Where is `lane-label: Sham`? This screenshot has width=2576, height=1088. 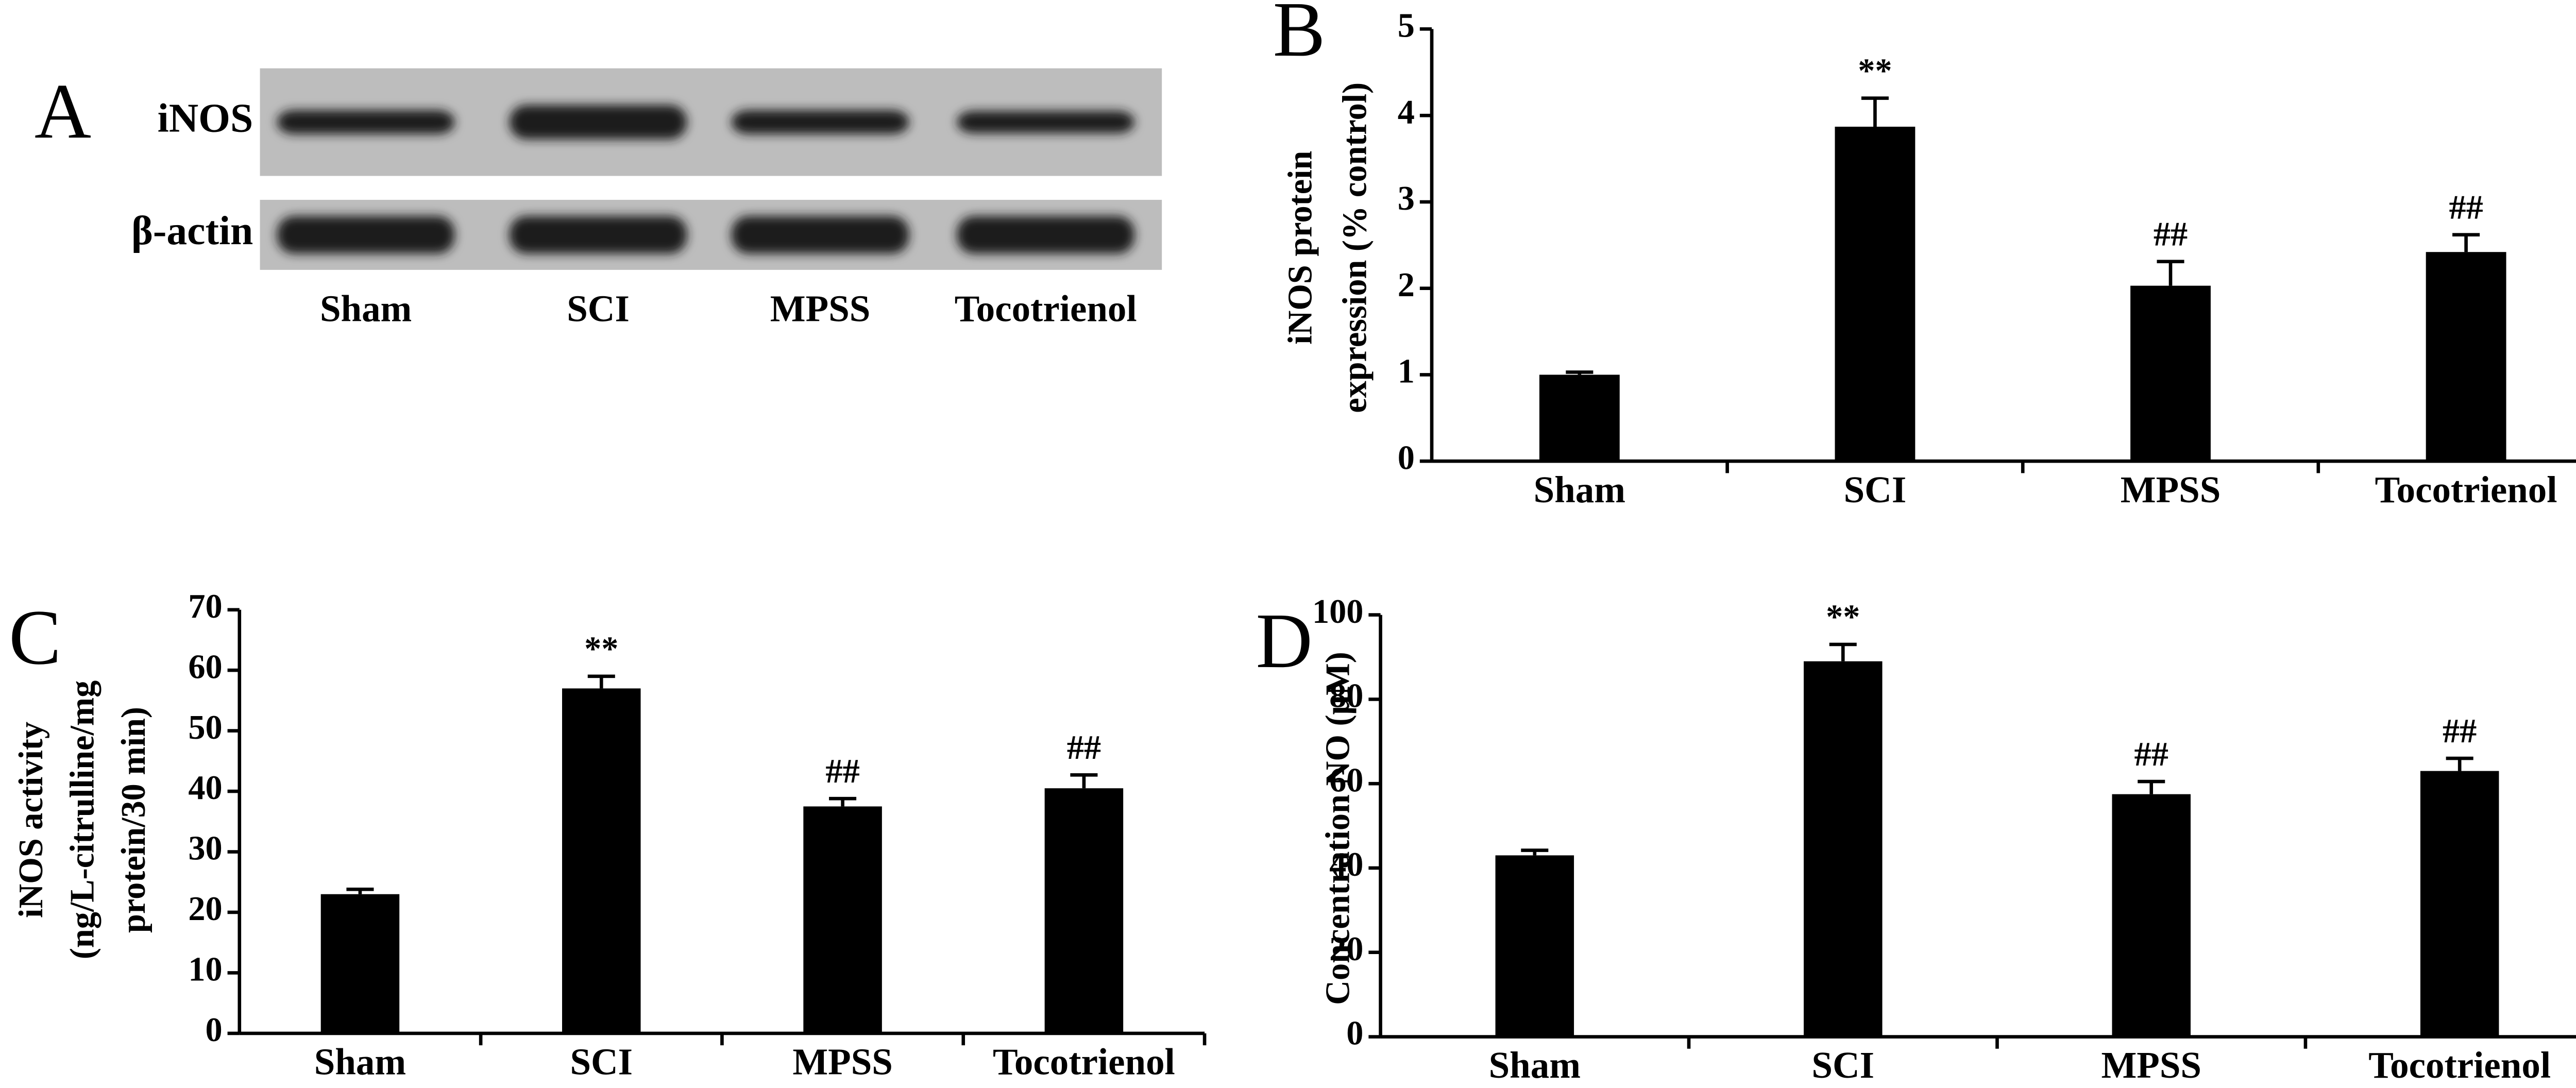
lane-label: Sham is located at coordinates (366, 308).